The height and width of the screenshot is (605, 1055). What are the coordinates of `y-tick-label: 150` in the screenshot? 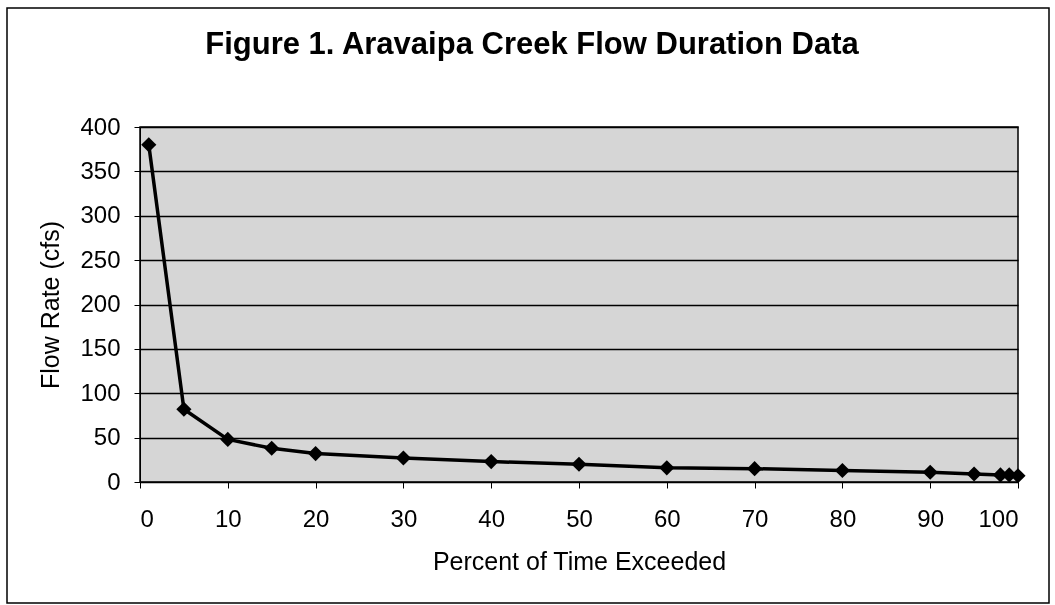 It's located at (100, 348).